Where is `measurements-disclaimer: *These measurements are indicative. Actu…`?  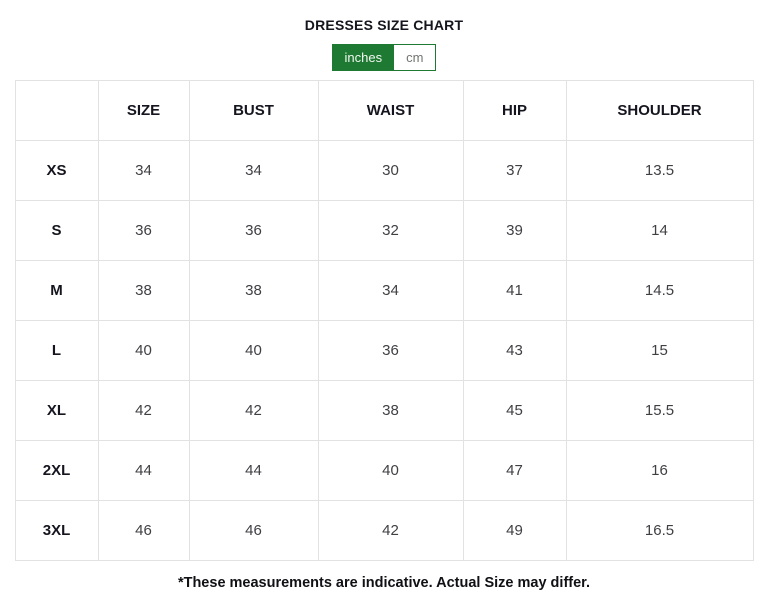 measurements-disclaimer: *These measurements are indicative. Actu… is located at coordinates (384, 583).